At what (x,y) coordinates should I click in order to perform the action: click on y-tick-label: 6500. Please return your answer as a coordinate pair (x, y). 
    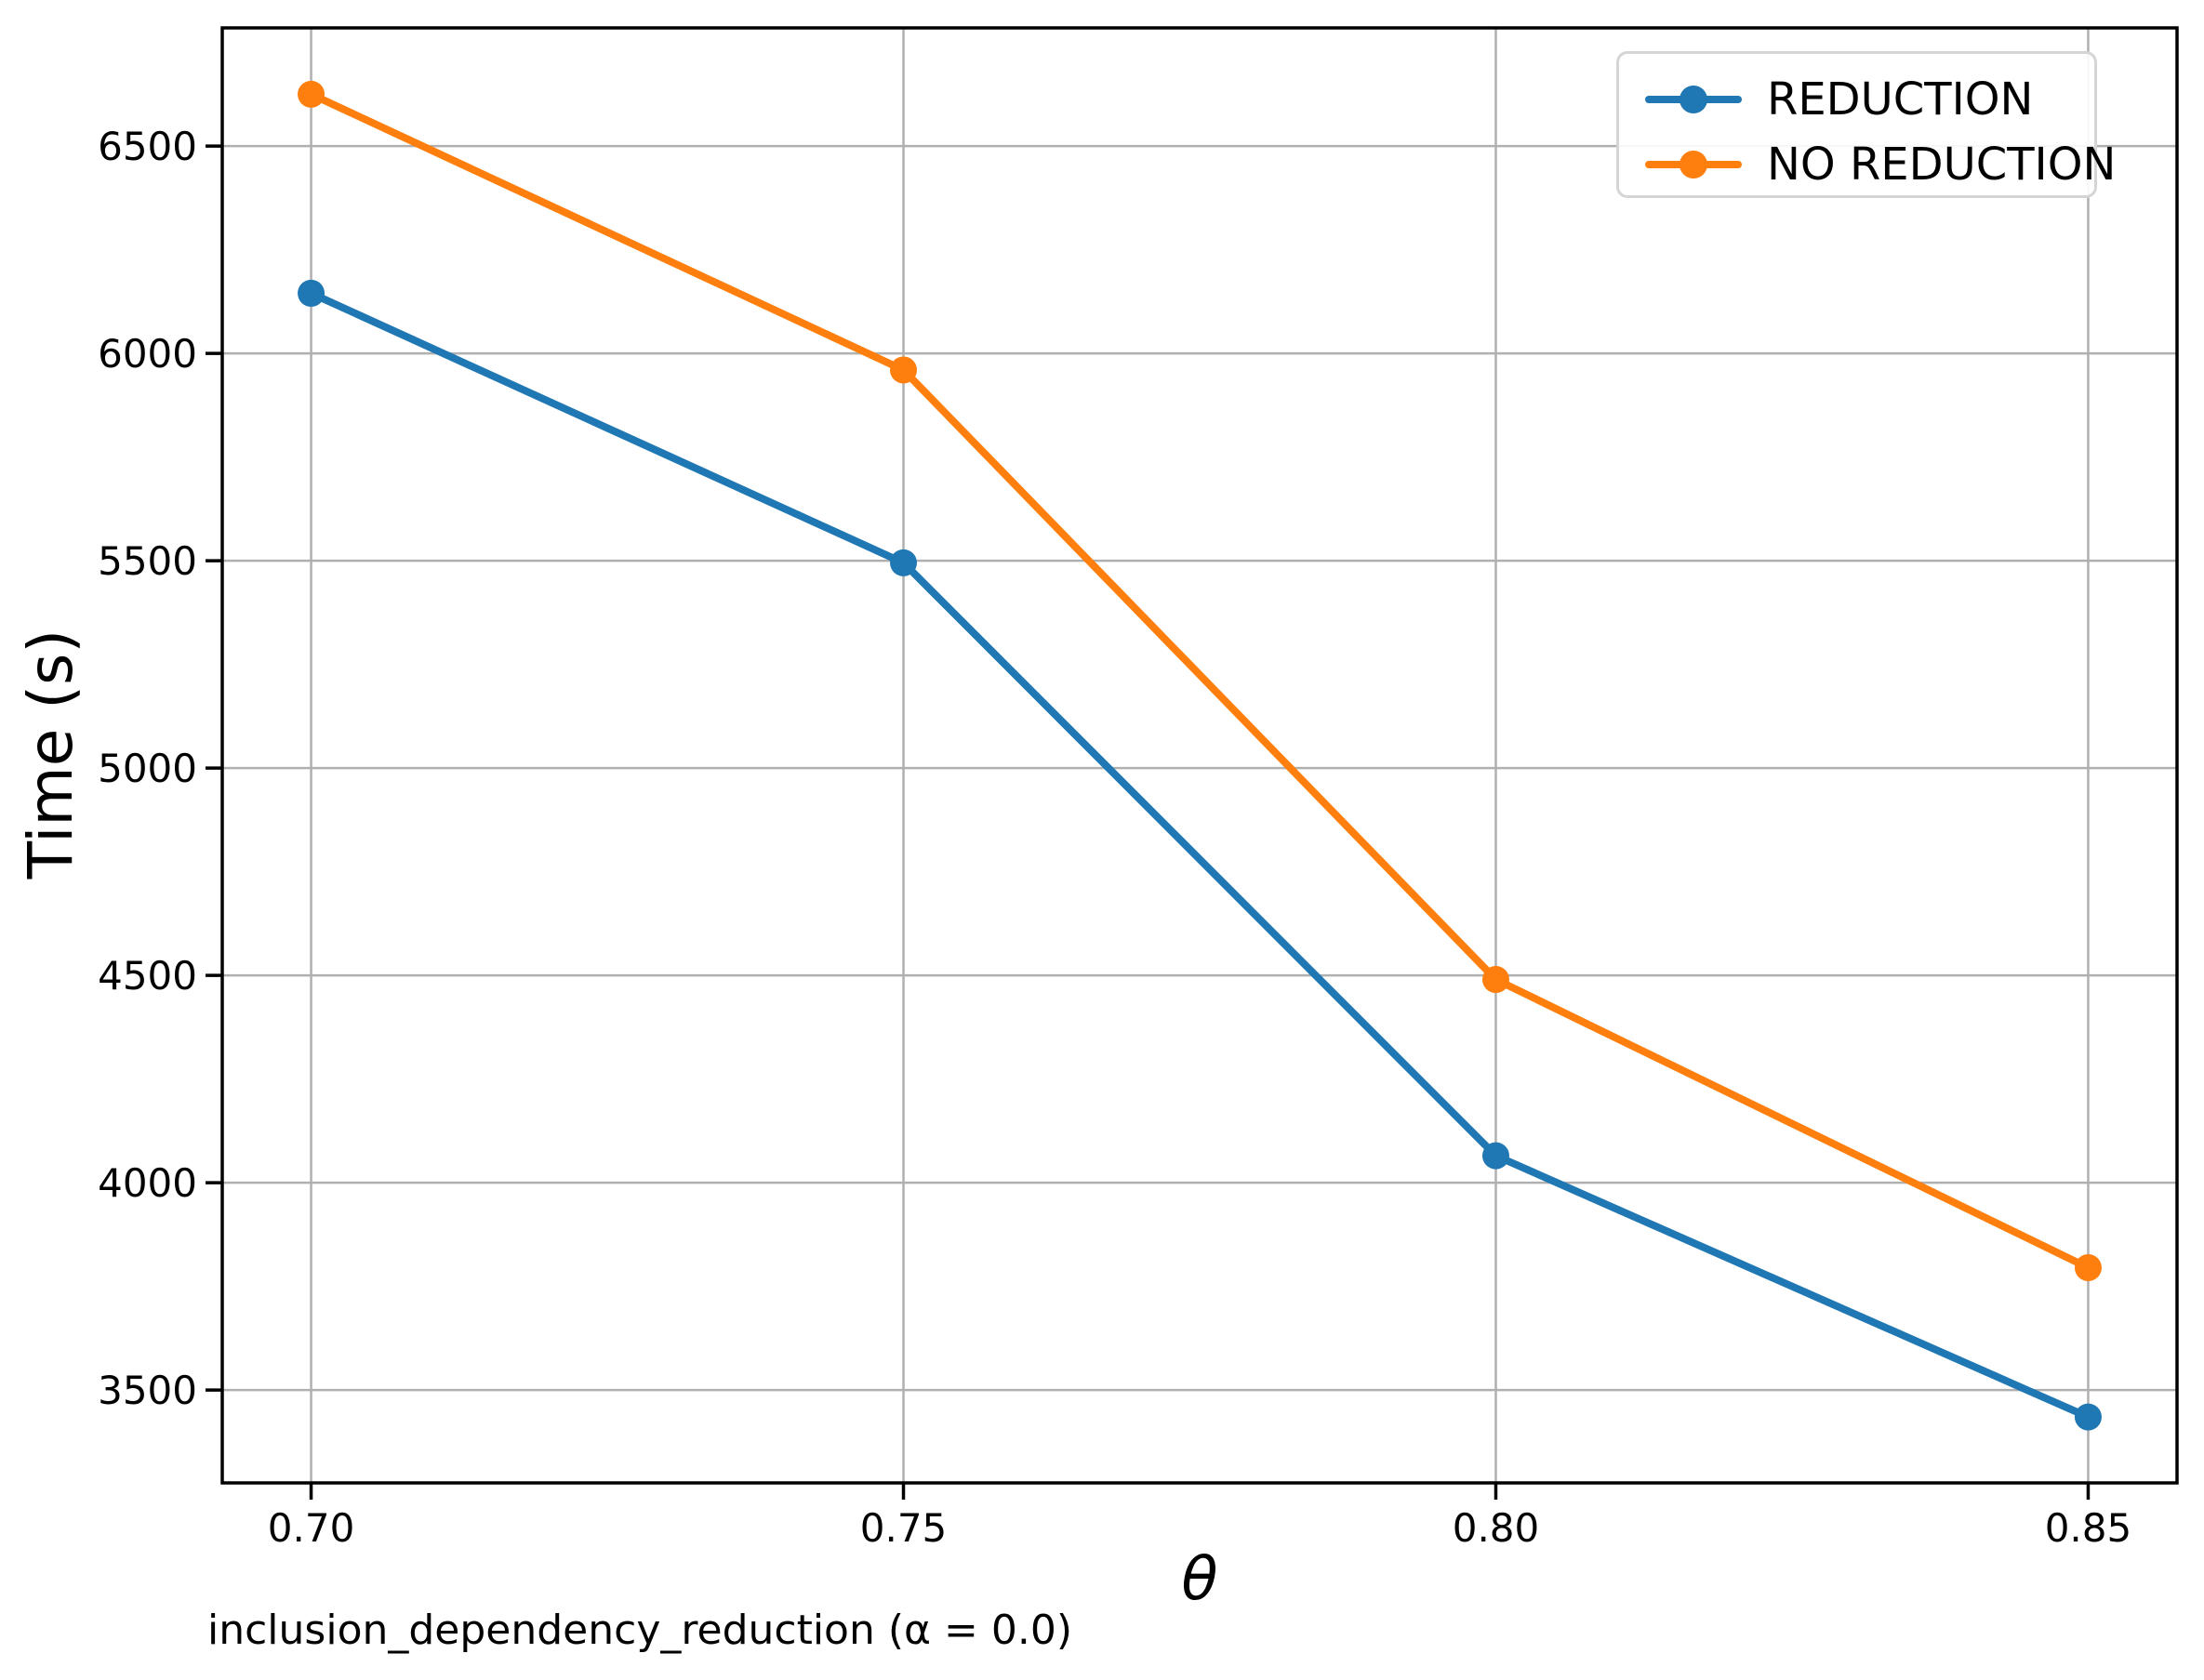
    Looking at the image, I should click on (147, 146).